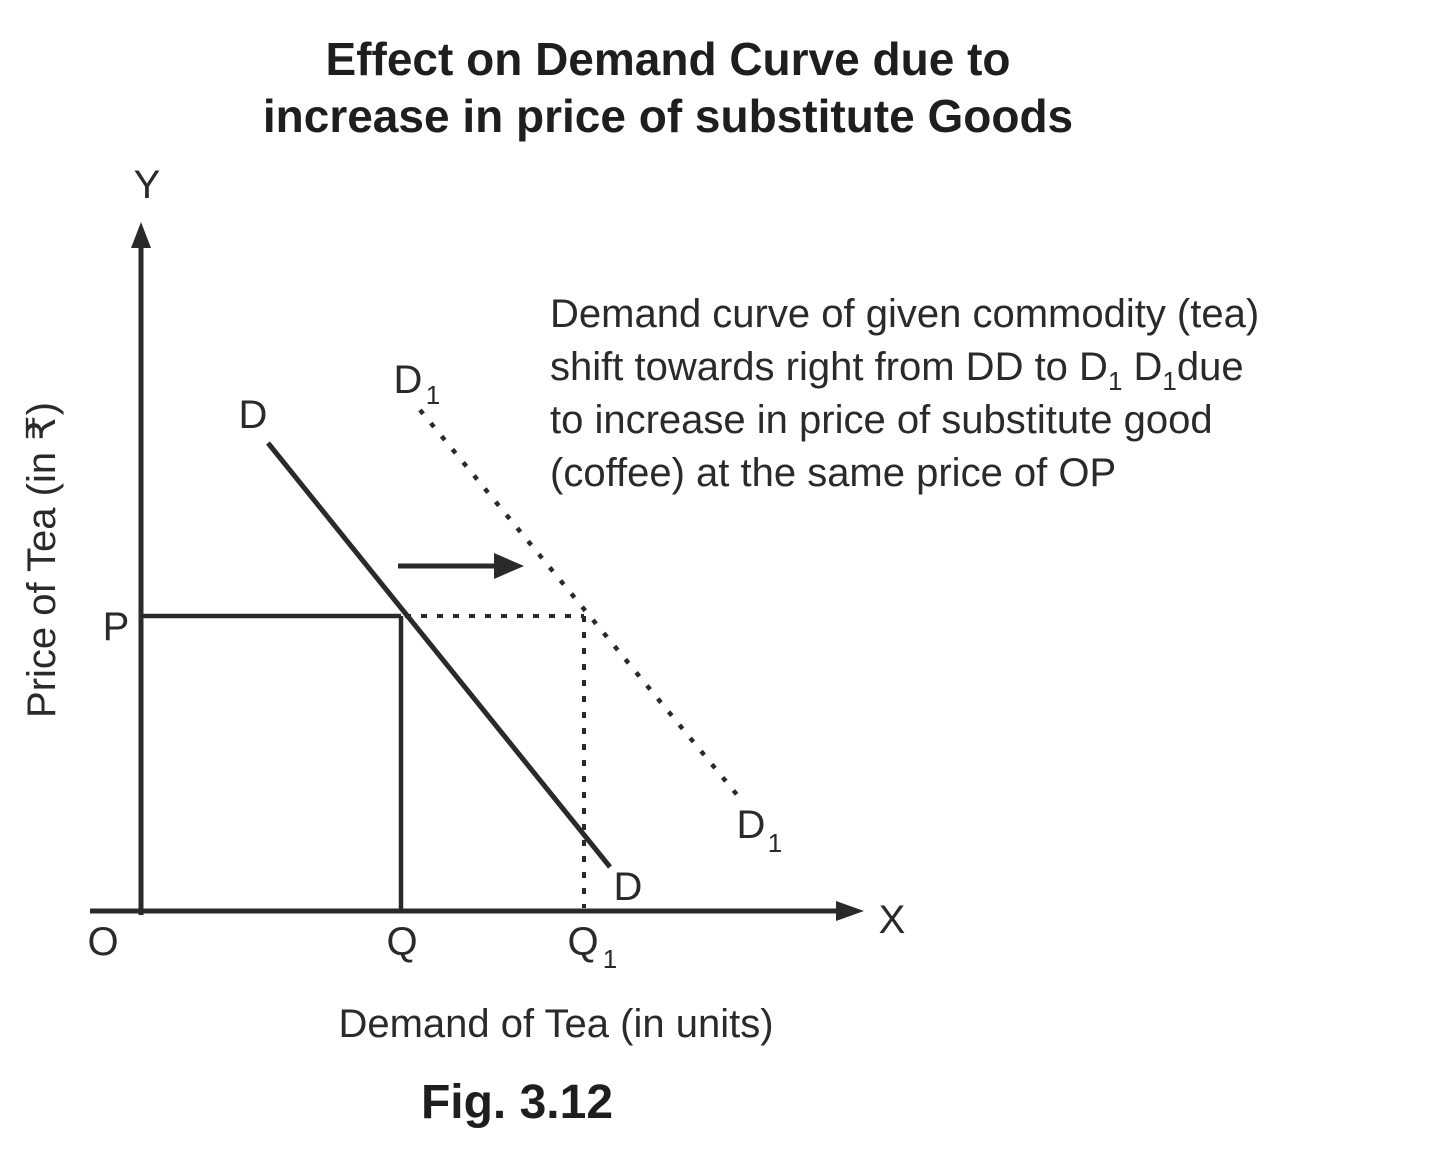 The height and width of the screenshot is (1153, 1440). Describe the element at coordinates (116, 627) in the screenshot. I see `price-label-p: P` at that location.